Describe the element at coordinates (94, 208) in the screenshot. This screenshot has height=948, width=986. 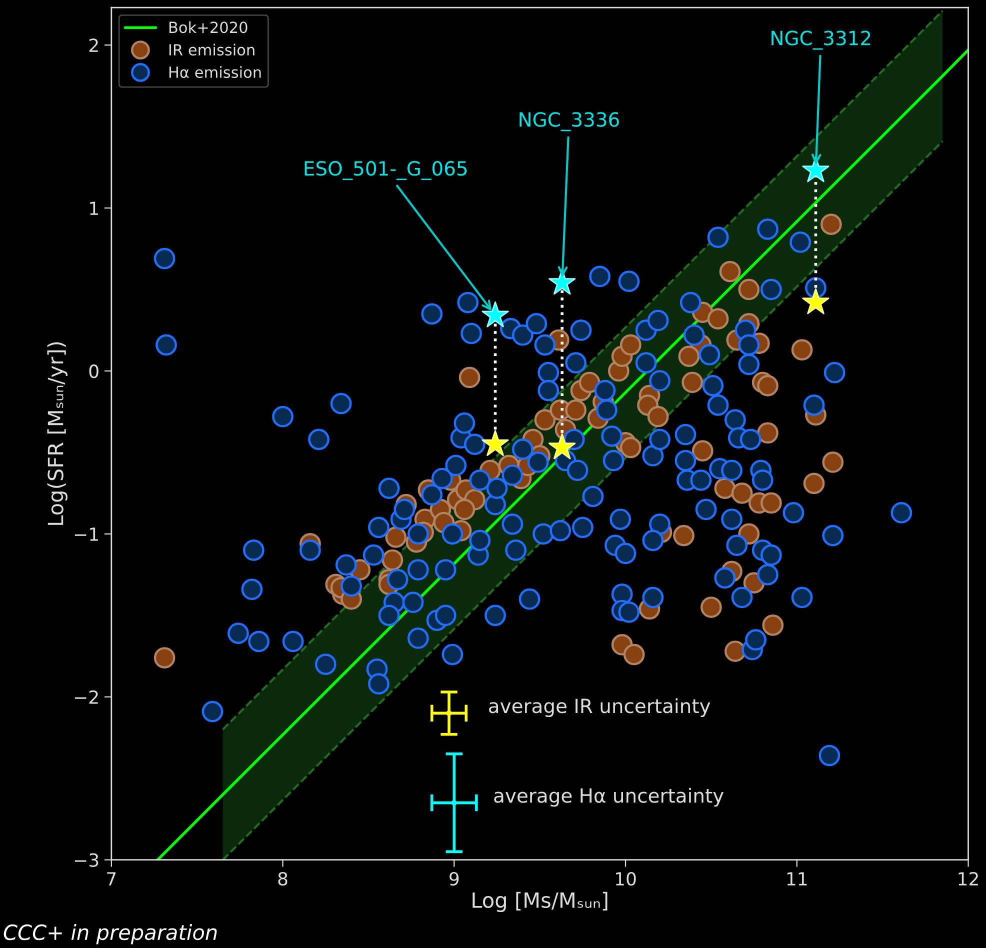
I see `y-tick-label: 1` at that location.